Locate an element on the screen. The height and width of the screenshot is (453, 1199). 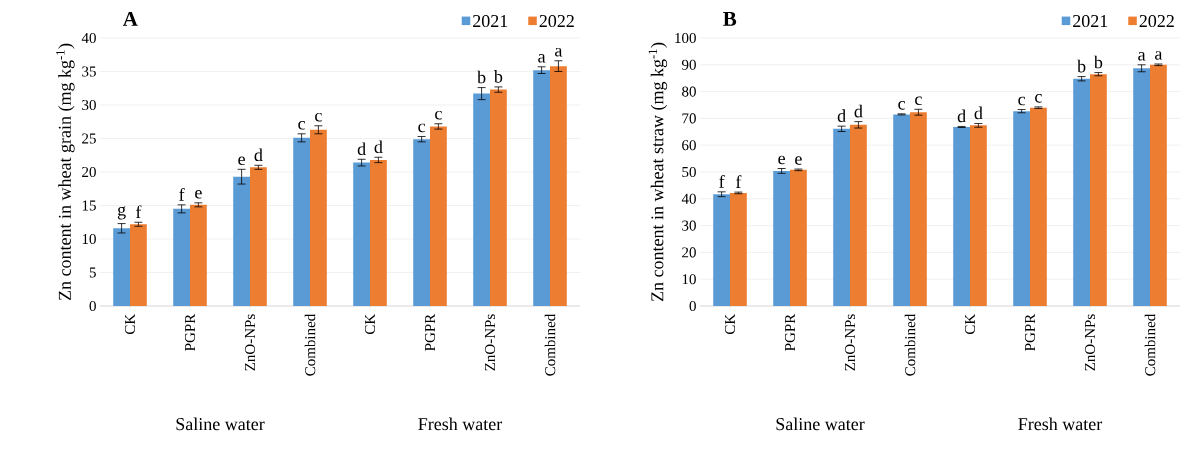
y-tick-label: 80 is located at coordinates (689, 91).